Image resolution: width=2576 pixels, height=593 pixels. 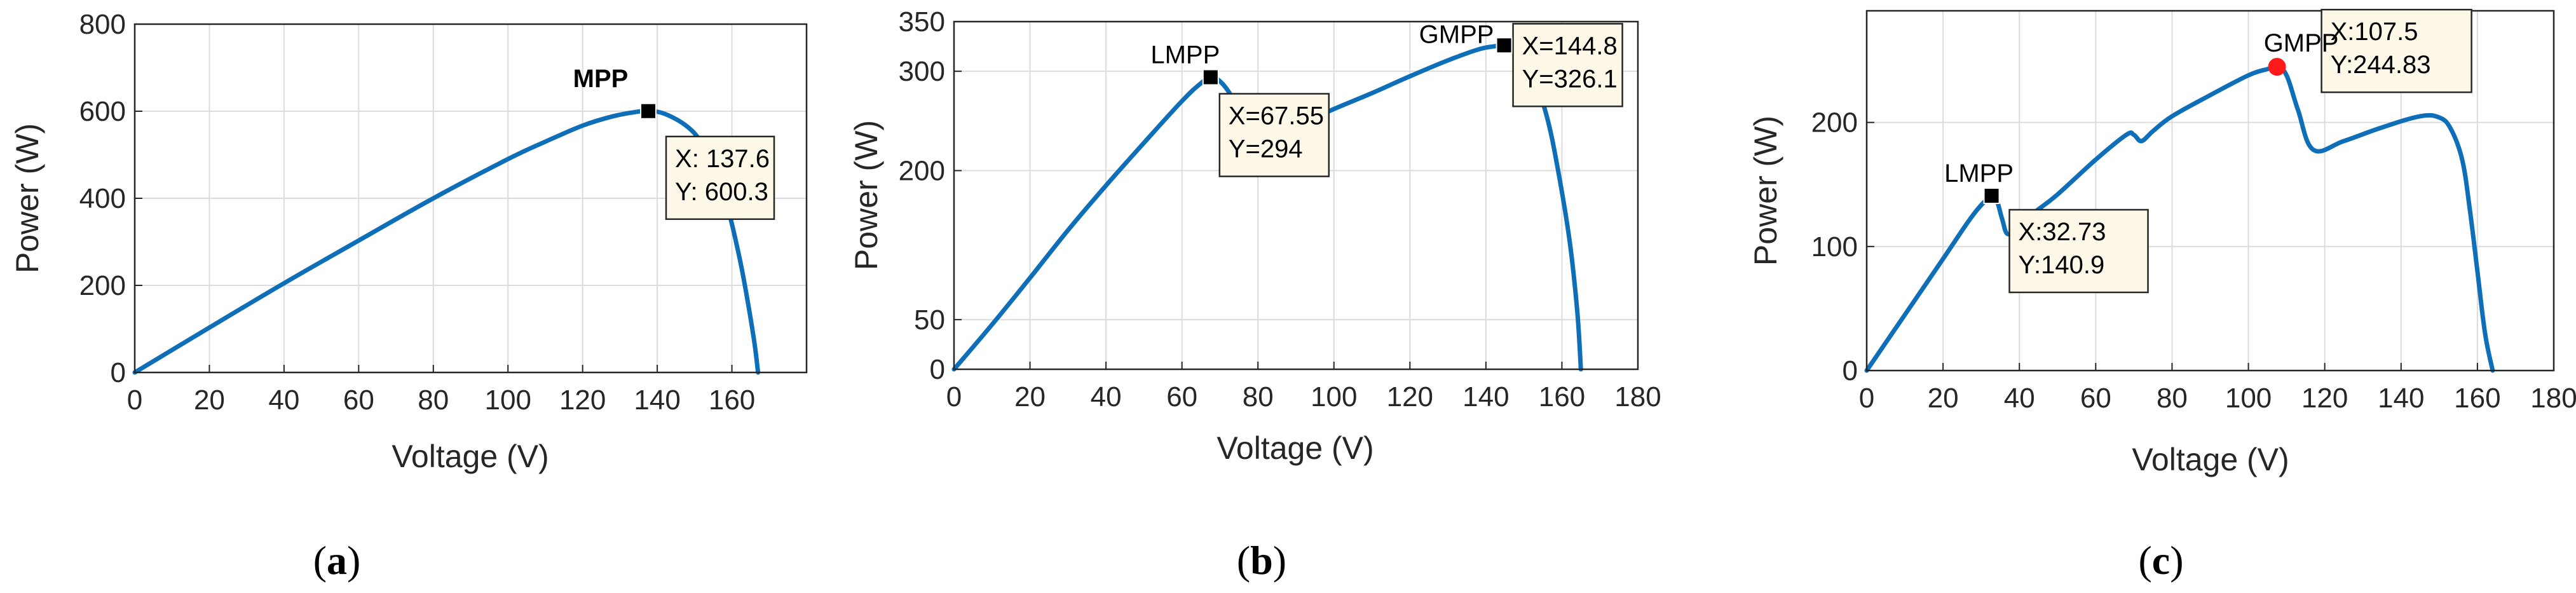 What do you see at coordinates (2381, 65) in the screenshot?
I see `datatip-text: Y:244.83` at bounding box center [2381, 65].